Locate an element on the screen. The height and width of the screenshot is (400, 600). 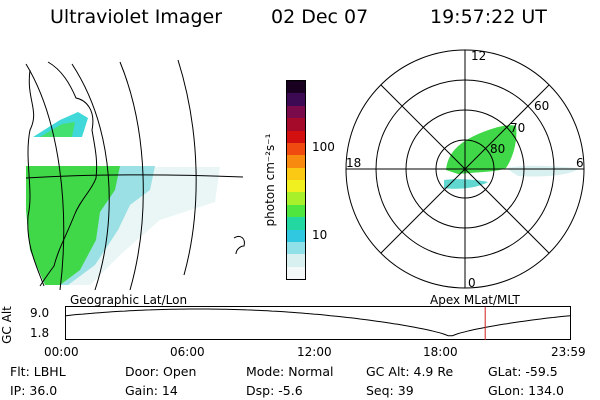
polar-aurora-green is located at coordinates (481, 149).